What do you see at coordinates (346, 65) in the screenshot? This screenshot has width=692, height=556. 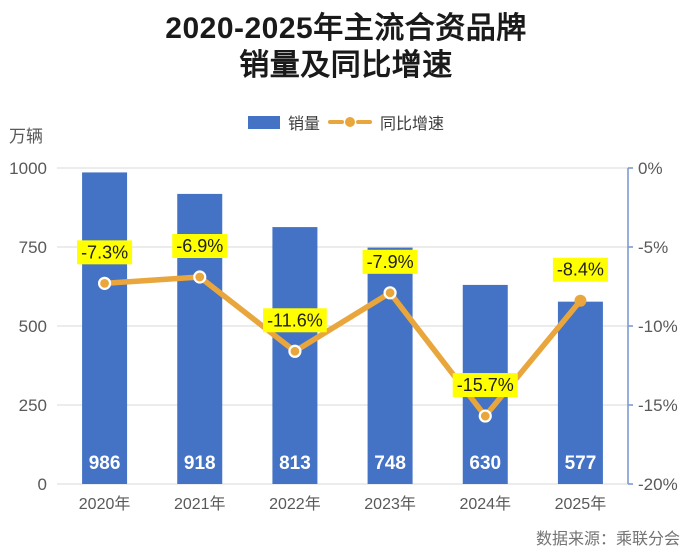 I see `chart-title-line2: 销量及同比增速` at bounding box center [346, 65].